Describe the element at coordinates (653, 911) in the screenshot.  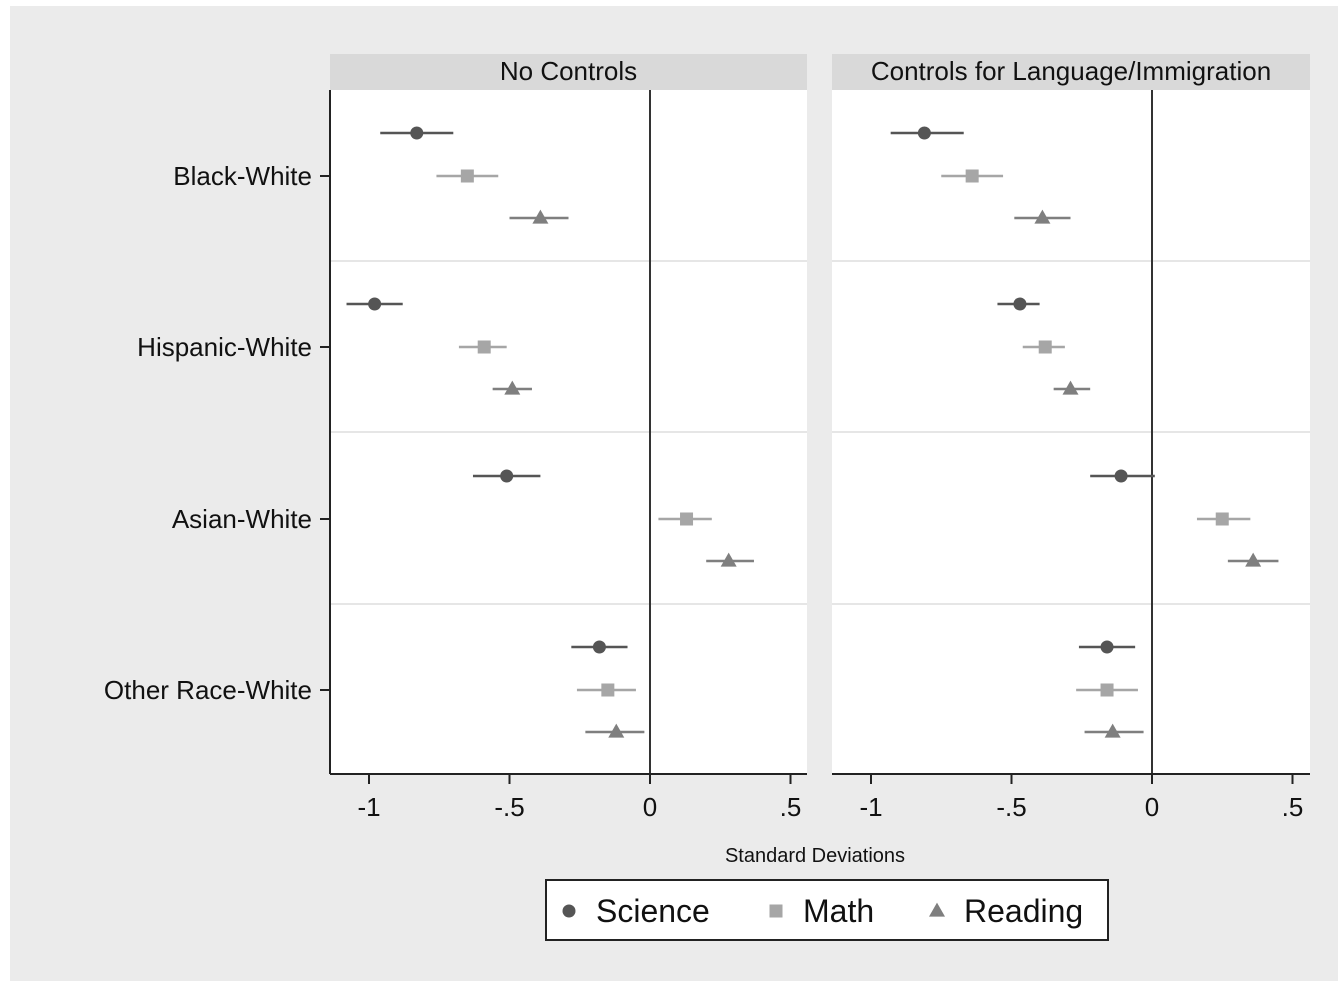
I see `legend-label: Science` at that location.